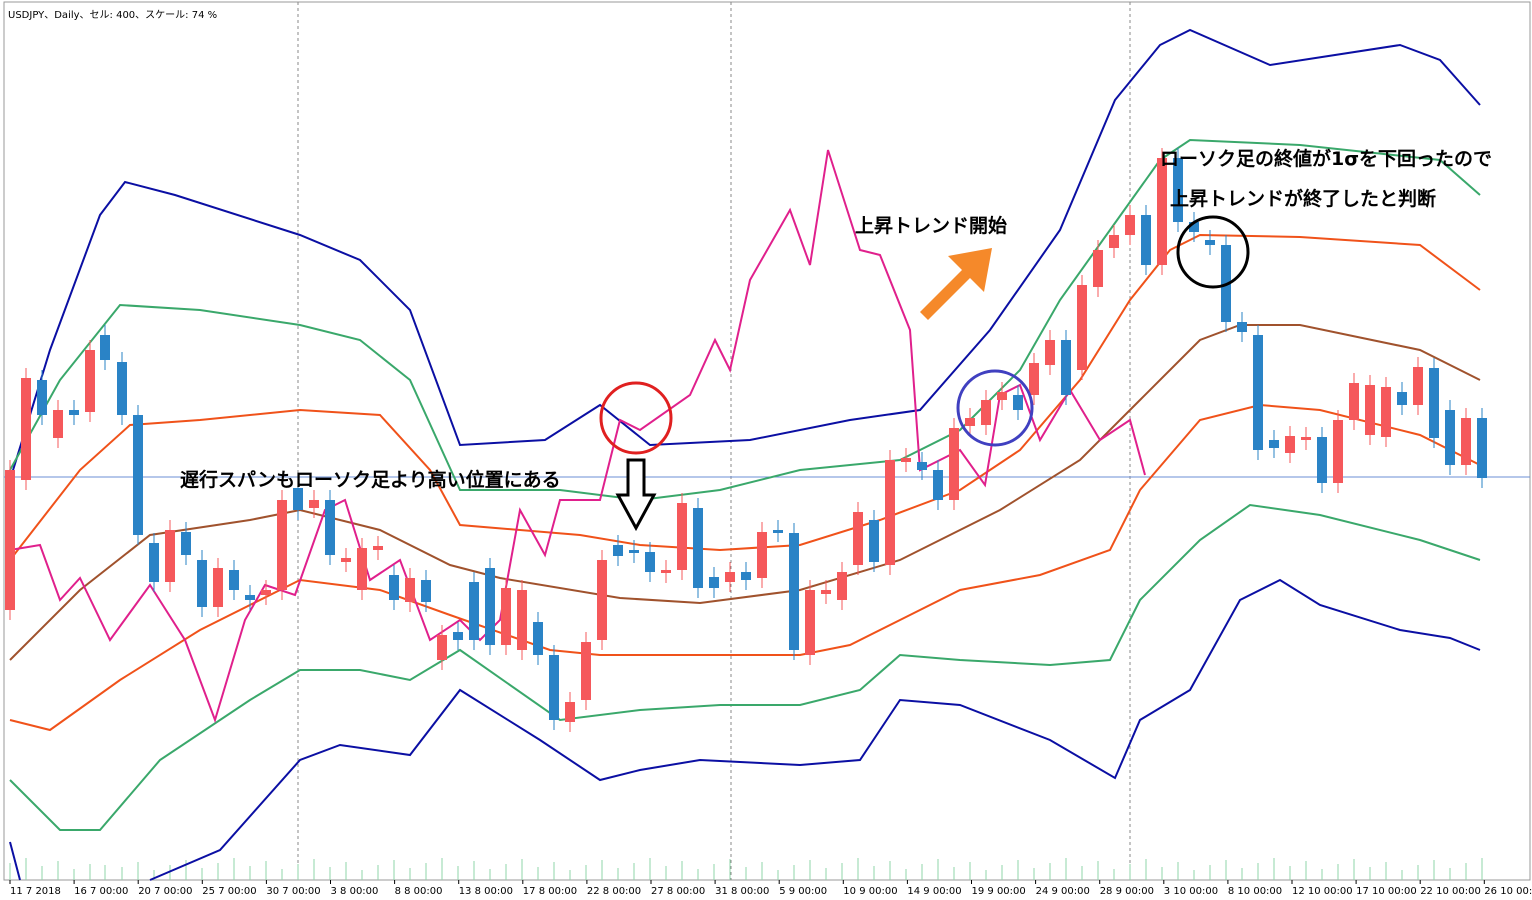 This screenshot has width=1532, height=900. Describe the element at coordinates (550, 891) in the screenshot. I see `x-tick-label: 17 8 00:00` at that location.